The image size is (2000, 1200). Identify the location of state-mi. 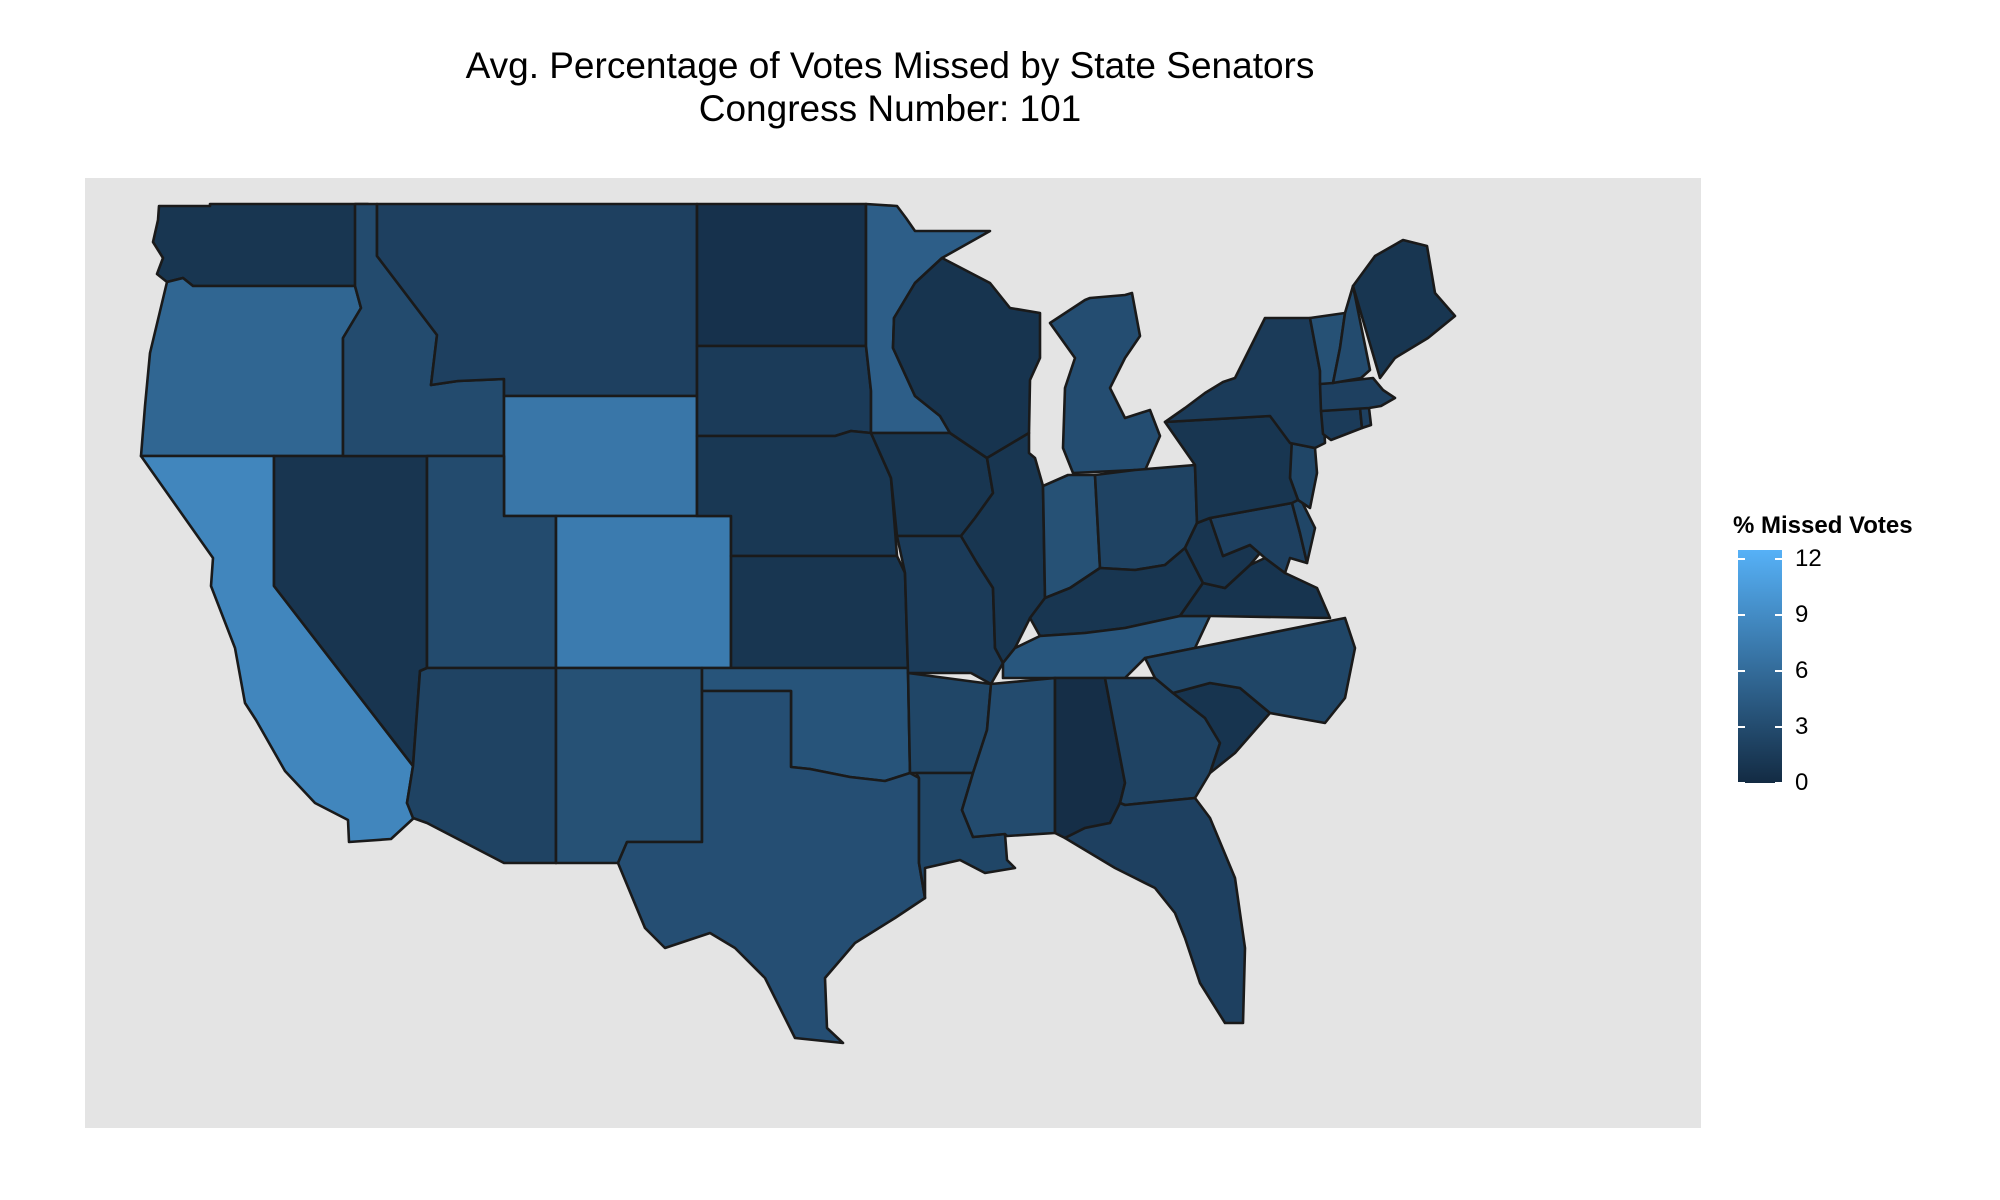
(1105, 384).